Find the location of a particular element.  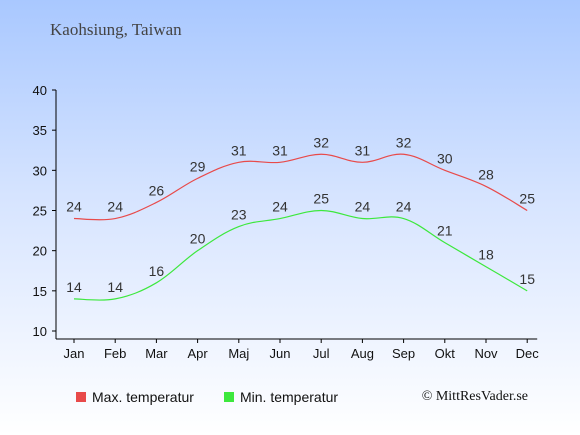

chart-title: Kaohsiung, Taiwan is located at coordinates (116, 29).